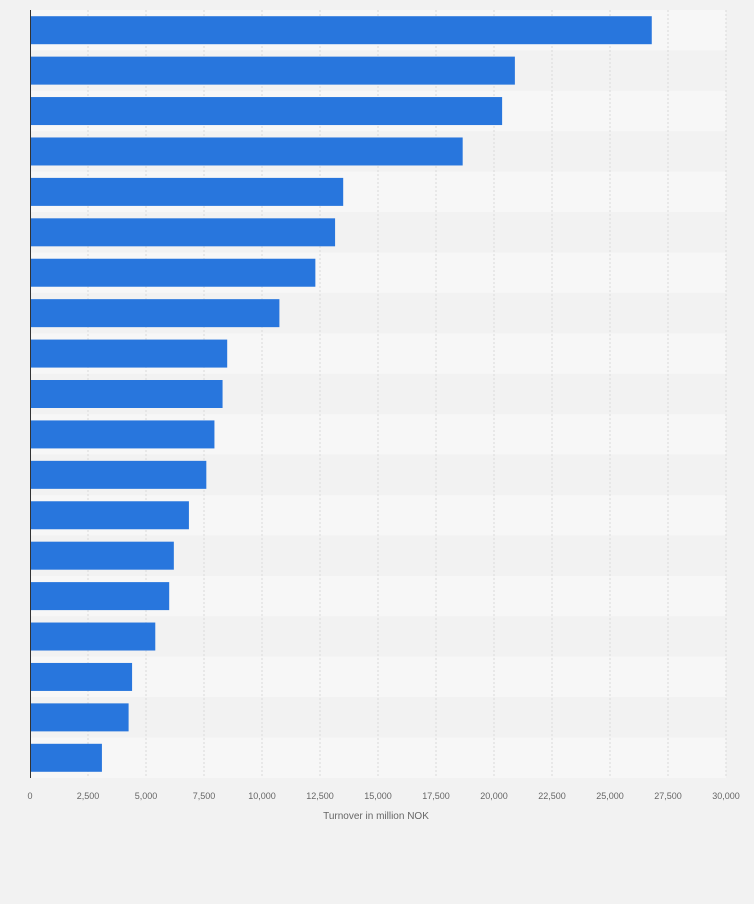  I want to click on x-tick-label: 7,500, so click(204, 796).